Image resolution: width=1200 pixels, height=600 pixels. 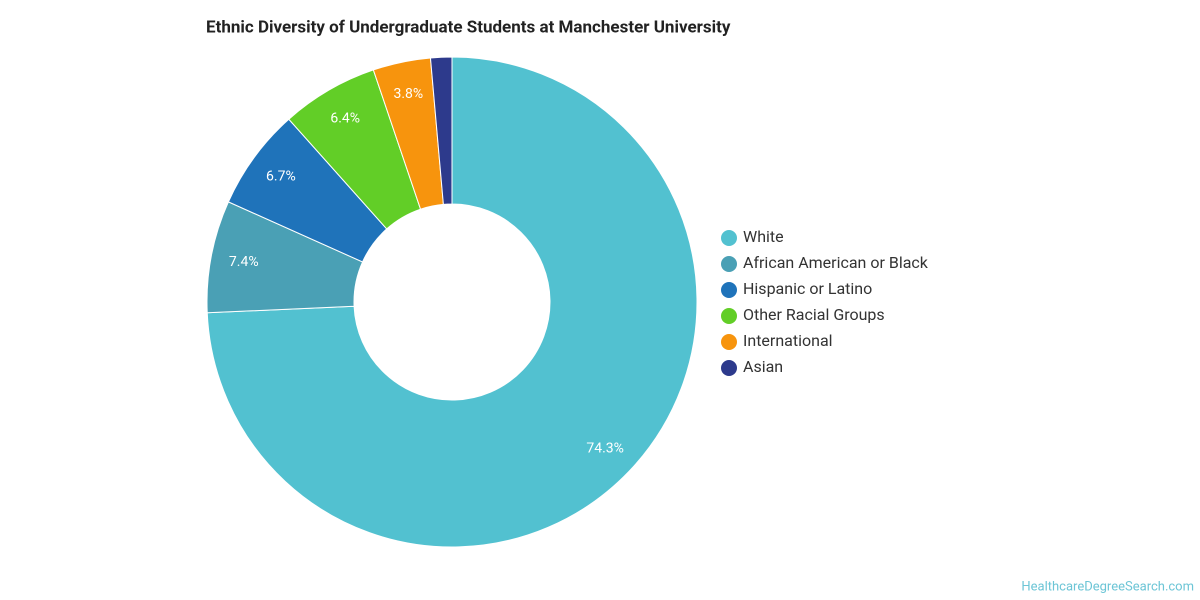 What do you see at coordinates (409, 94) in the screenshot?
I see `value-label: 3.8%` at bounding box center [409, 94].